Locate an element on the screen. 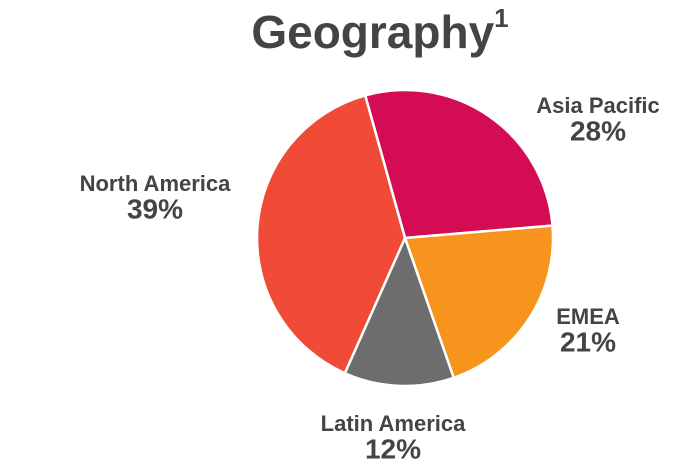  title-text: Geography is located at coordinates (372, 32).